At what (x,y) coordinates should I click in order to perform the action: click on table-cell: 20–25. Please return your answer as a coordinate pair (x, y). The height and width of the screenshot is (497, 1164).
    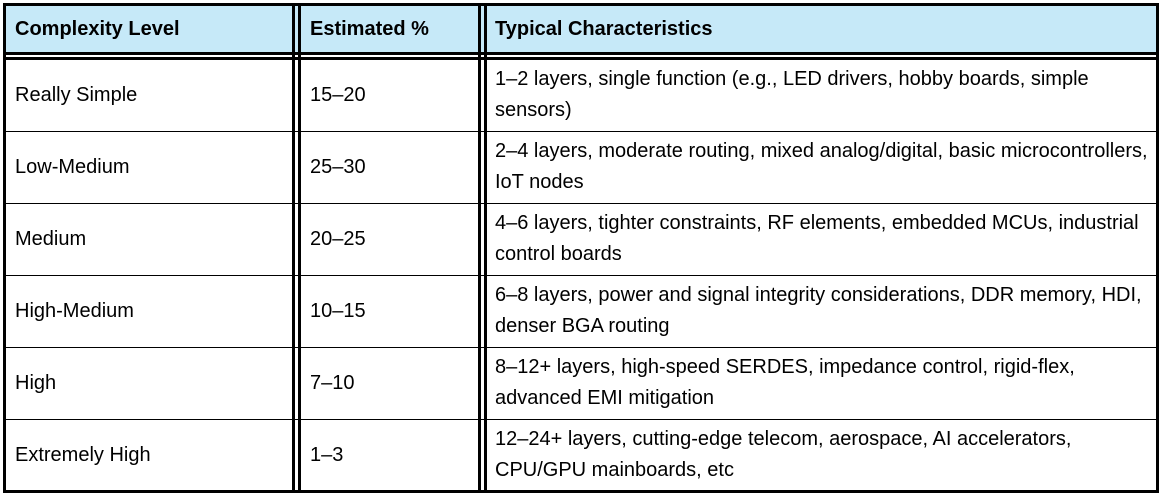
    Looking at the image, I should click on (338, 238).